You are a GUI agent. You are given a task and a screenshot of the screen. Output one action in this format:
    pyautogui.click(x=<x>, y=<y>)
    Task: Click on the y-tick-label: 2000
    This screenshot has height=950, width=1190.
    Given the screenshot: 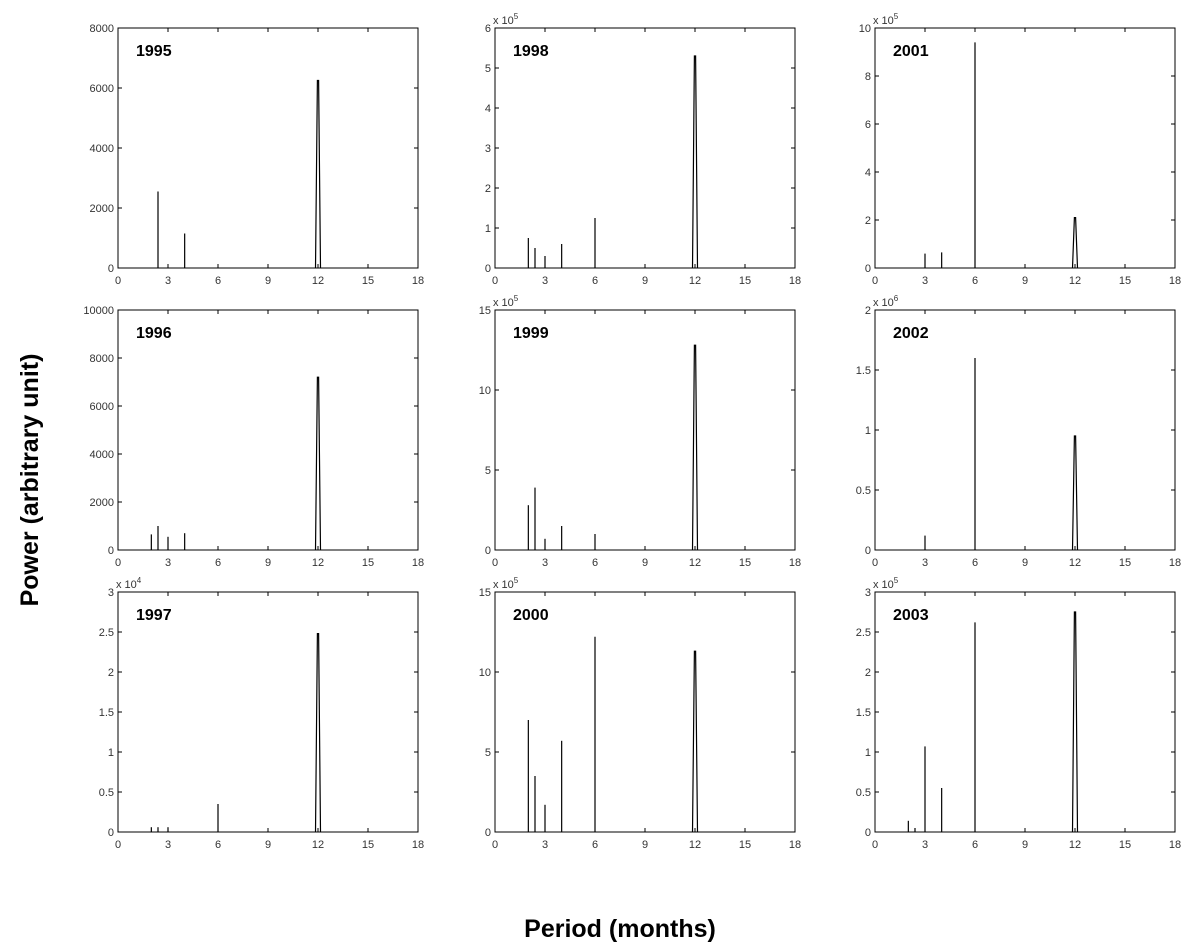 What is the action you would take?
    pyautogui.click(x=102, y=503)
    